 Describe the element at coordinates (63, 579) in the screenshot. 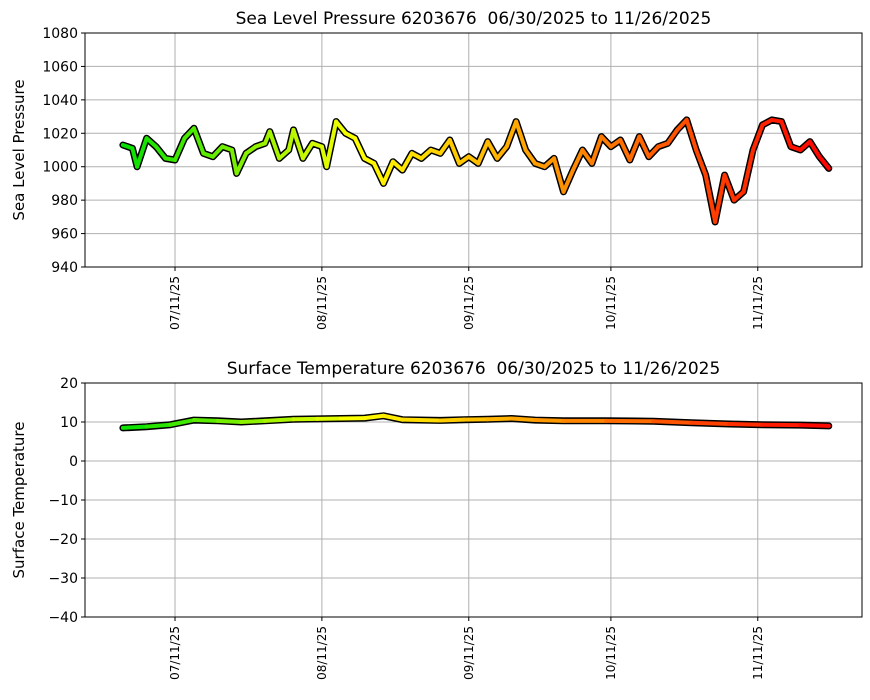

I see `y-tick-label: −30` at that location.